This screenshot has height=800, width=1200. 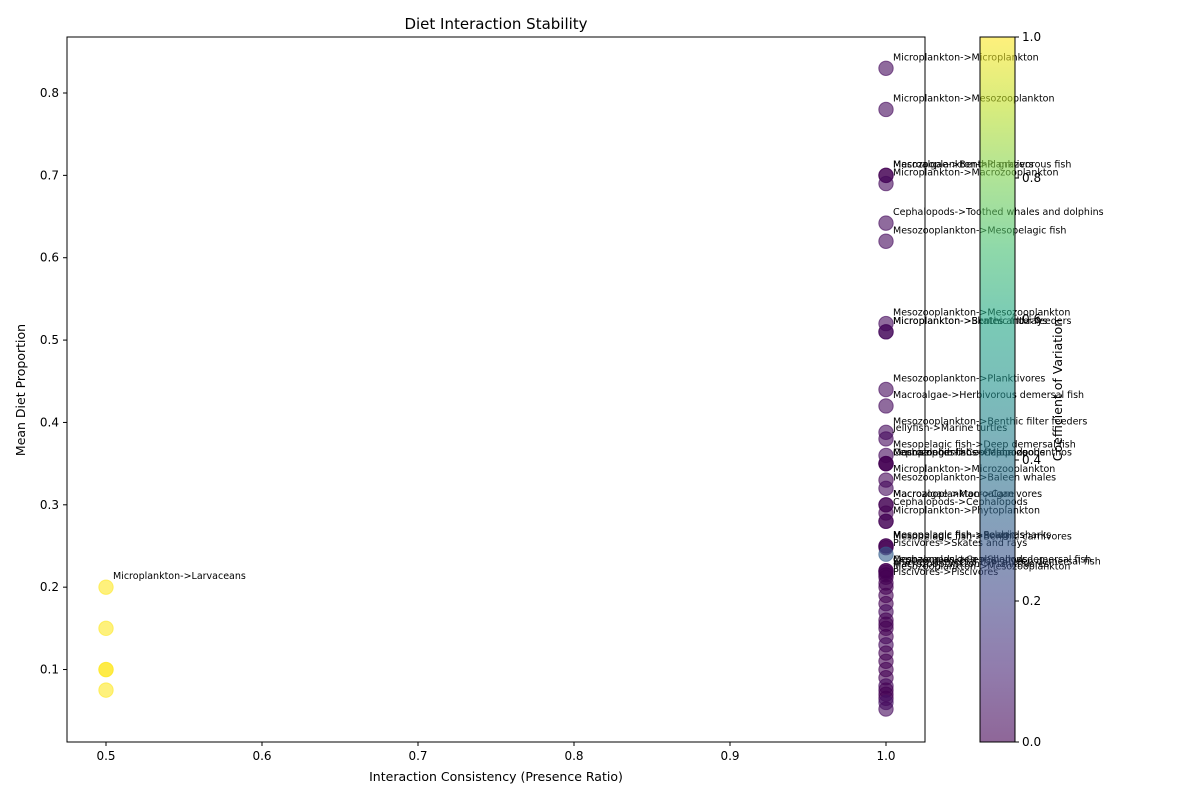 What do you see at coordinates (20, 390) in the screenshot?
I see `y-axis-title: Mean Diet Proportion` at bounding box center [20, 390].